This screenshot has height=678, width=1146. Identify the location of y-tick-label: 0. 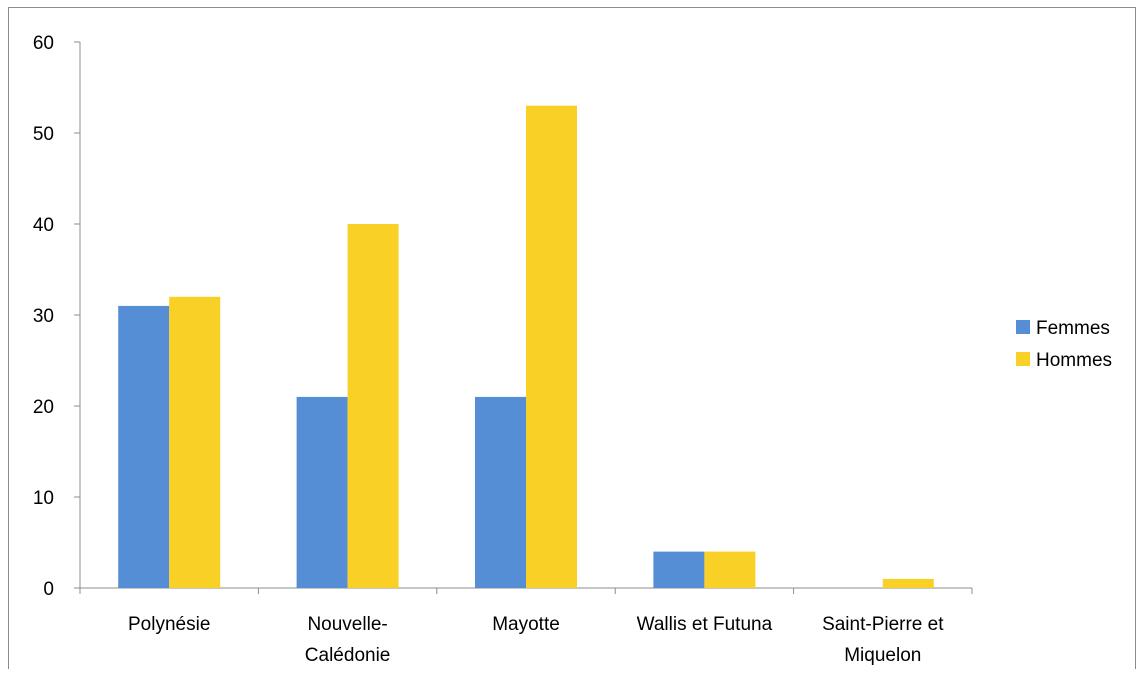
(48, 589).